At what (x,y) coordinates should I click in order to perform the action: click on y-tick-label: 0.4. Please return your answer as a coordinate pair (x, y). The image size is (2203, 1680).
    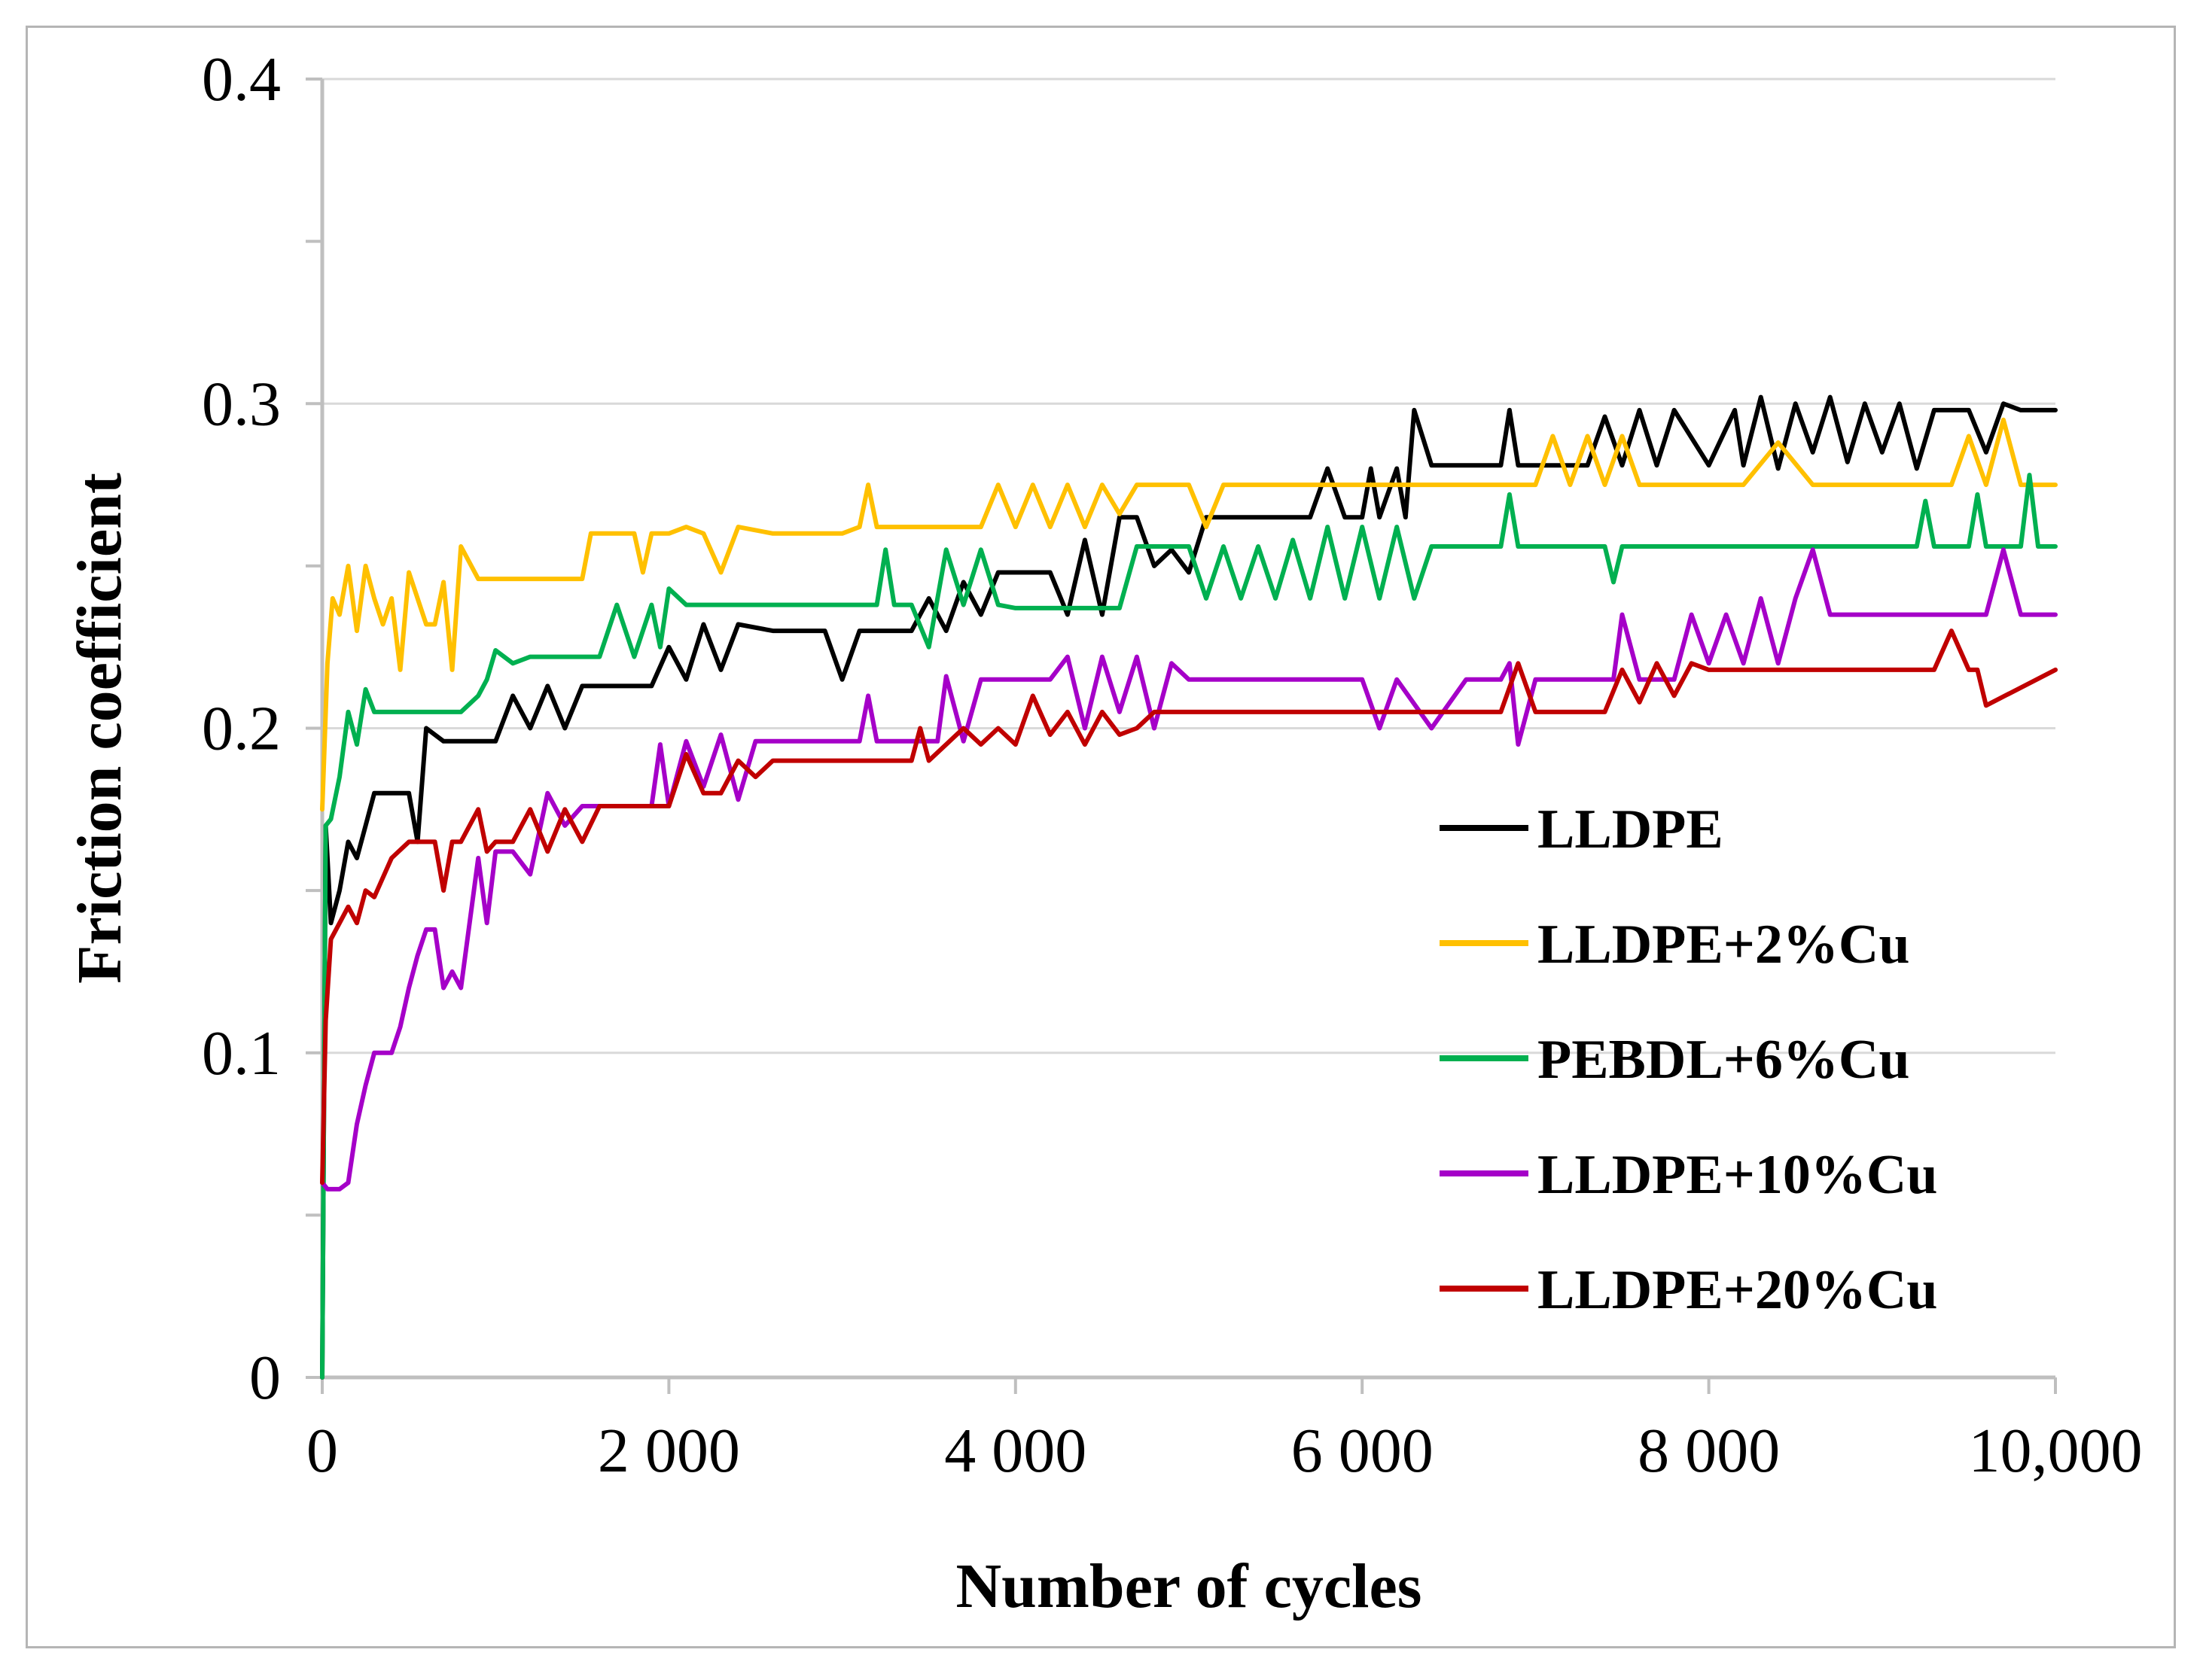
    Looking at the image, I should click on (241, 79).